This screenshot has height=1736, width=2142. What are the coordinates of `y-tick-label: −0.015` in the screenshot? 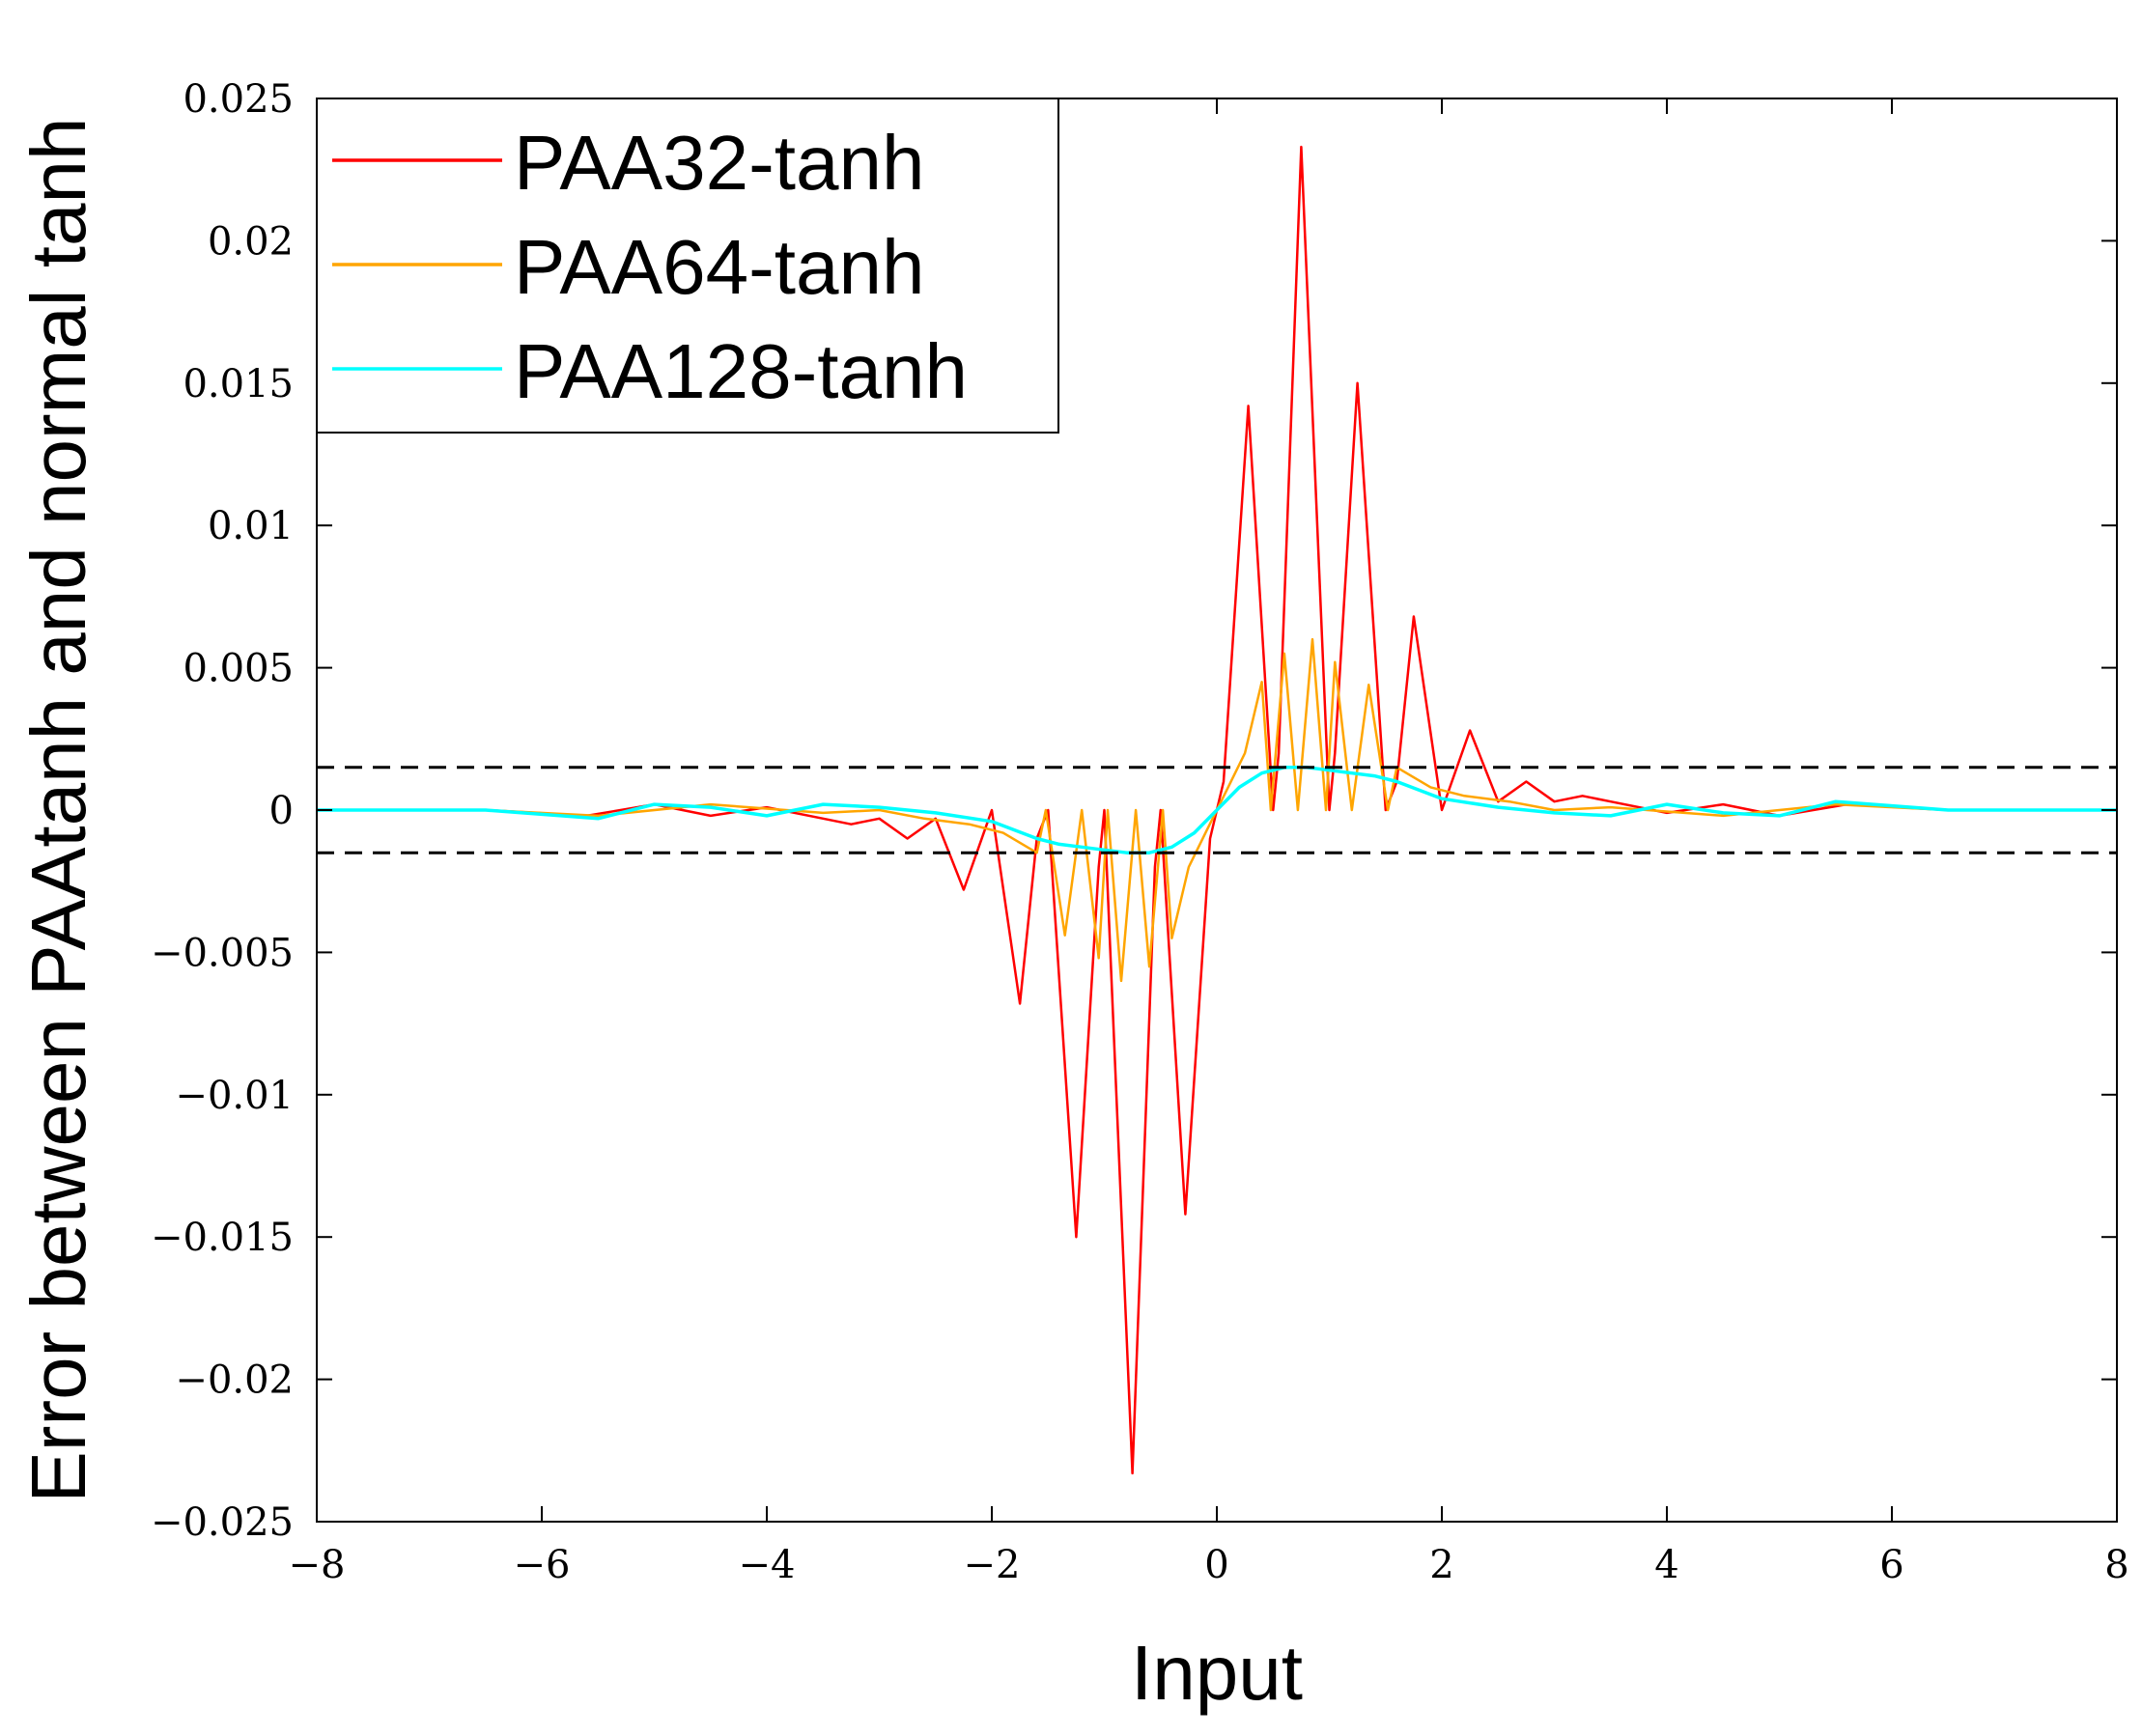 It's located at (223, 1238).